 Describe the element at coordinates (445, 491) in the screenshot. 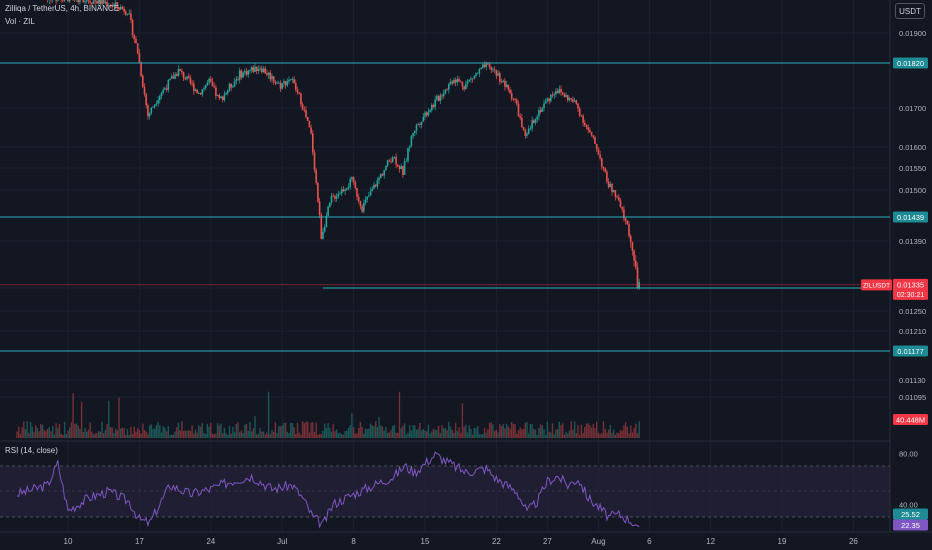

I see `rsi-band-fill` at that location.